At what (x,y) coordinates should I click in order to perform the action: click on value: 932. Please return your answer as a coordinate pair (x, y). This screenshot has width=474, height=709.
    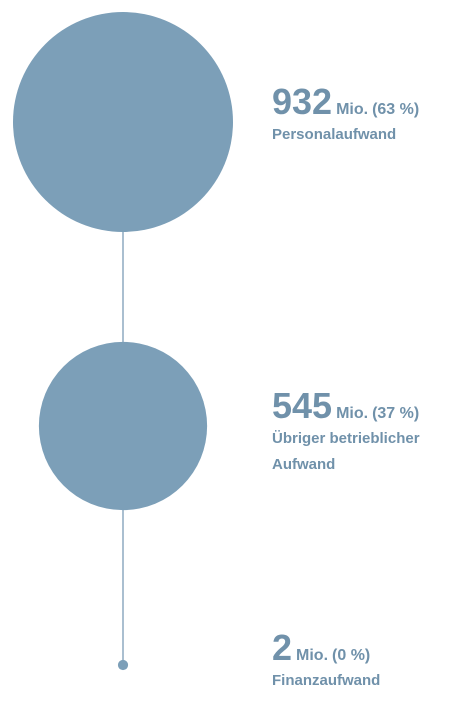
    Looking at the image, I should click on (302, 101).